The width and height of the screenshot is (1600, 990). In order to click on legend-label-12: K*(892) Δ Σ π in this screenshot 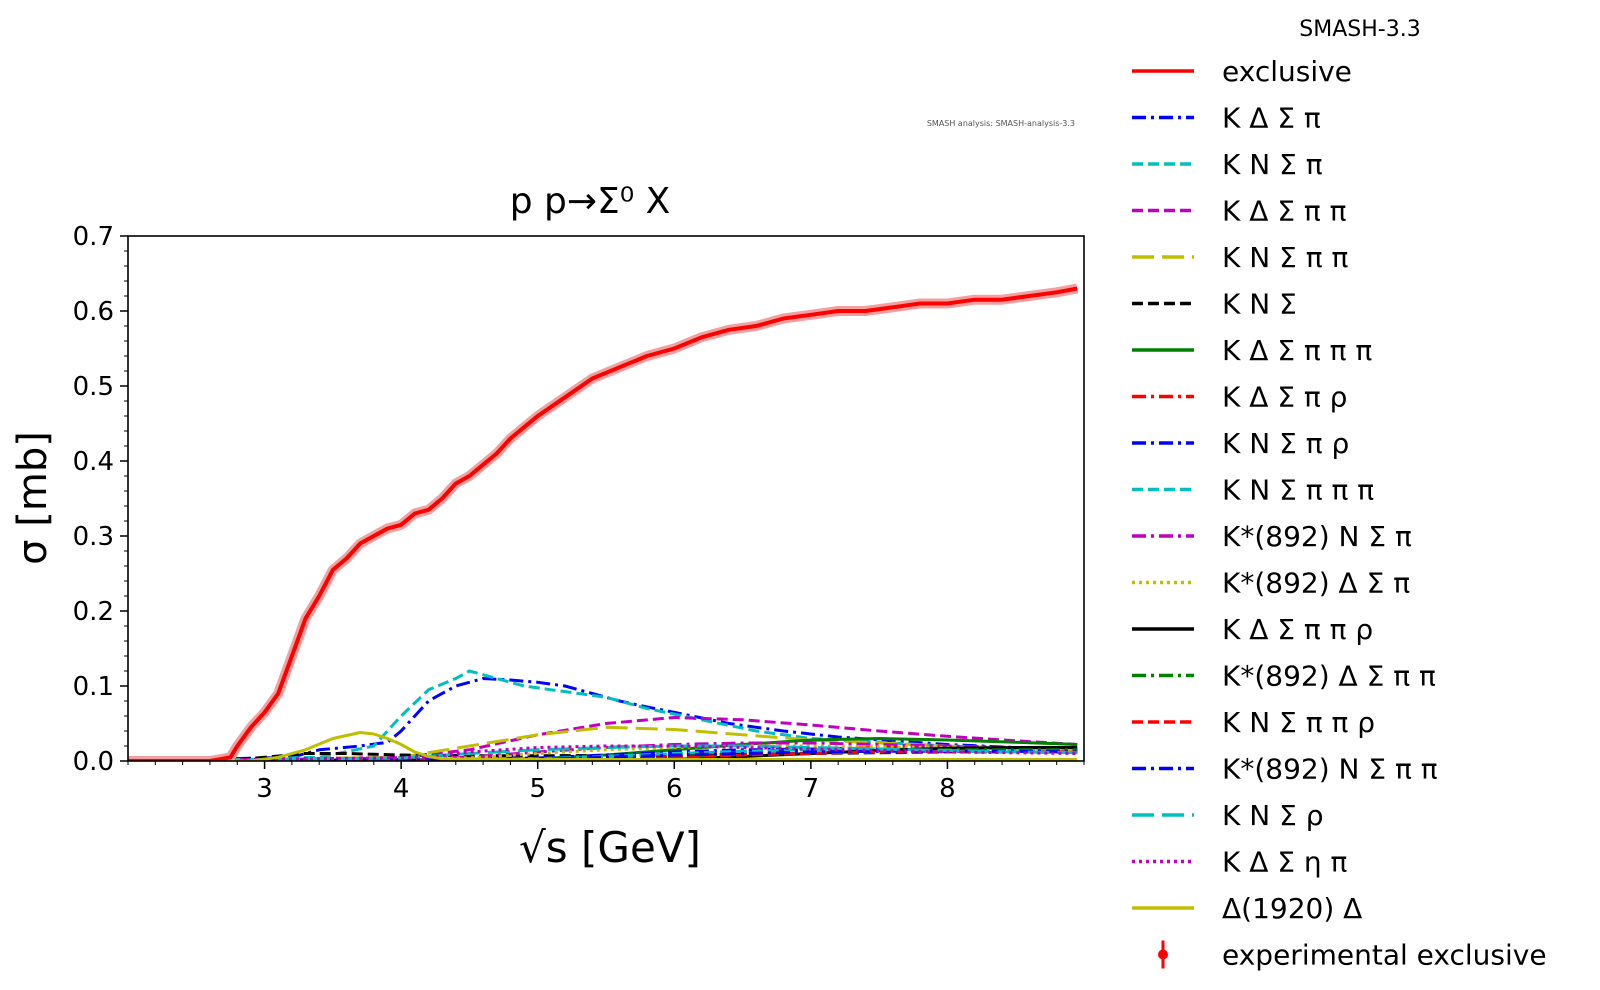, I will do `click(1316, 583)`.